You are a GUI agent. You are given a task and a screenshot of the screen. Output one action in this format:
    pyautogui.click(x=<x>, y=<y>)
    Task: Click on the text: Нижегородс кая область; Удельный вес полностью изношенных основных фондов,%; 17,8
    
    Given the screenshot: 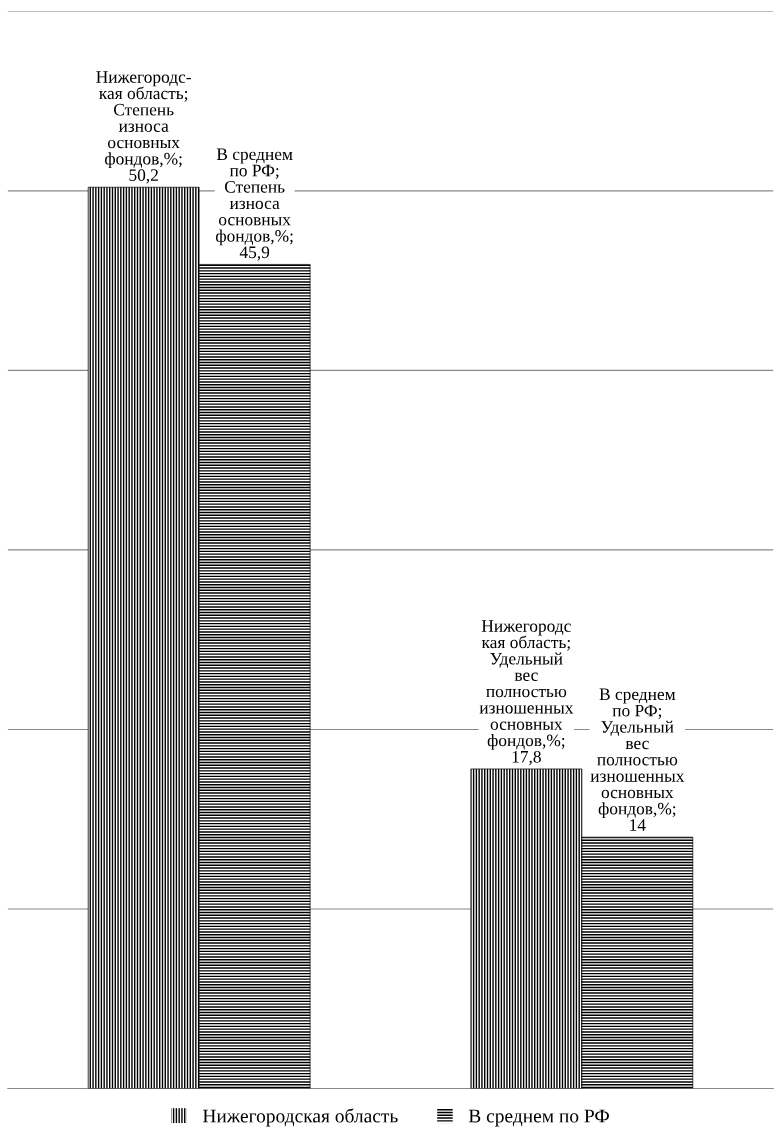 What is the action you would take?
    pyautogui.click(x=526, y=693)
    